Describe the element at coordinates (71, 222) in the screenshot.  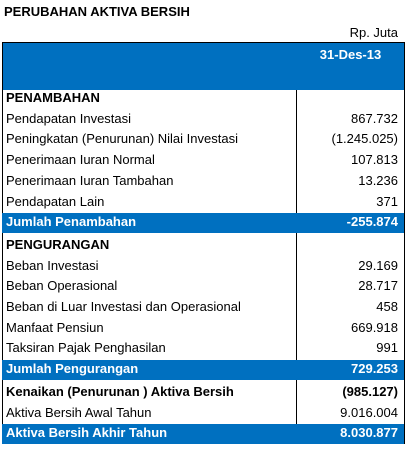
I see `total-label: Jumlah Penambahan` at that location.